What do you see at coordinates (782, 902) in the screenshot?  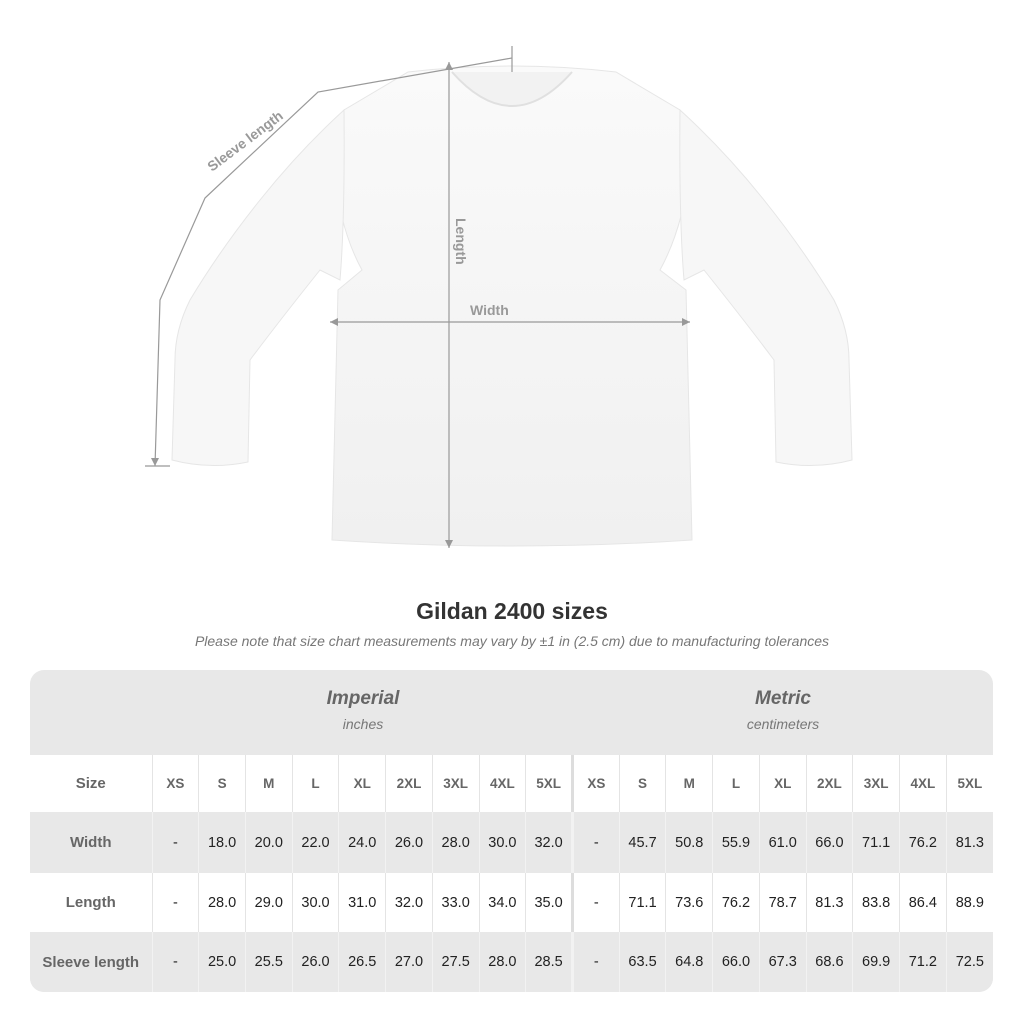 I see `metric-value: 78.7` at bounding box center [782, 902].